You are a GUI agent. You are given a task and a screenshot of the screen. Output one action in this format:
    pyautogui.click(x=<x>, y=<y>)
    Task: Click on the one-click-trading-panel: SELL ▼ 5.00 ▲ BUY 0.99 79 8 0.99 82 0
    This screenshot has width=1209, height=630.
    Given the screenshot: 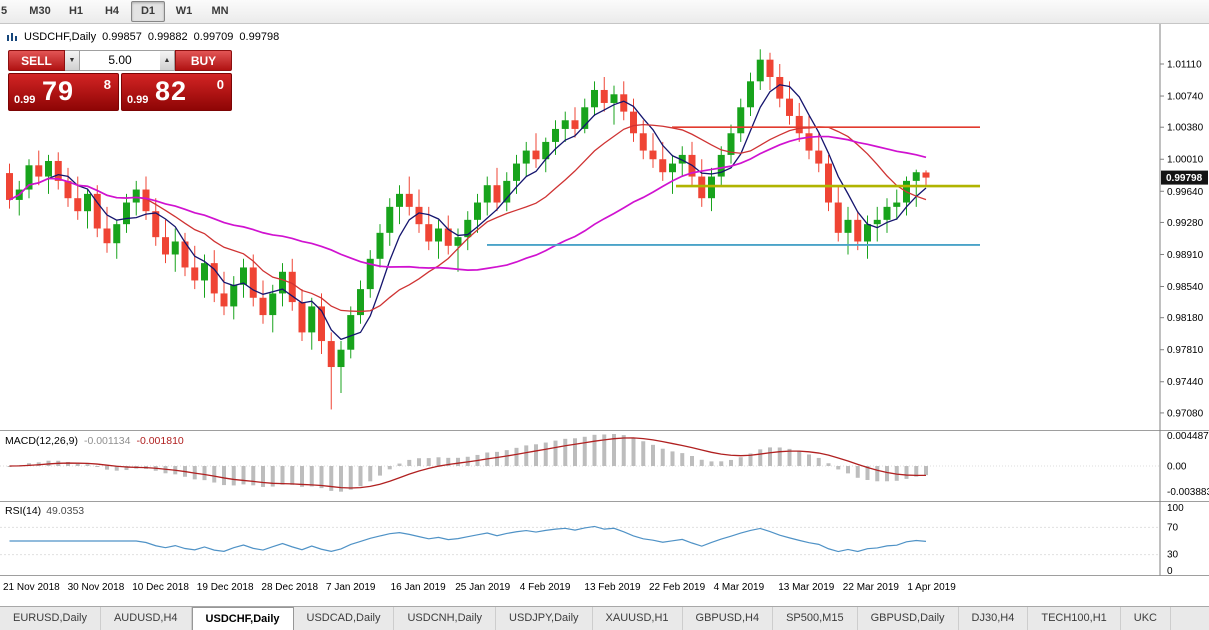 What is the action you would take?
    pyautogui.click(x=120, y=80)
    